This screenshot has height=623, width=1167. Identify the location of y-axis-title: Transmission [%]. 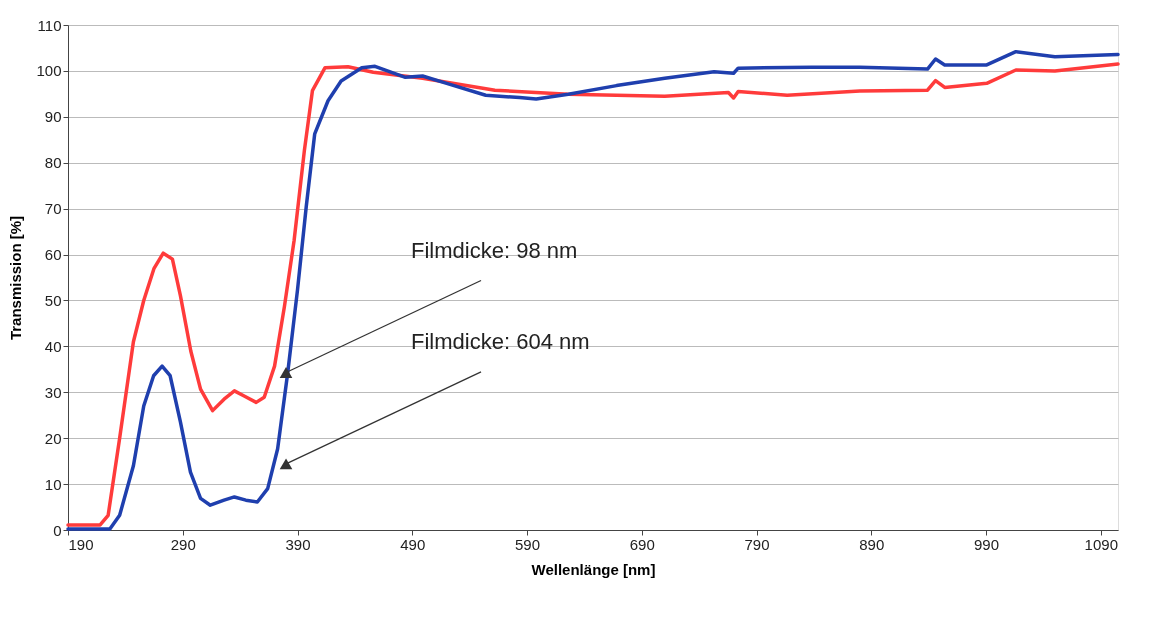
(16, 278).